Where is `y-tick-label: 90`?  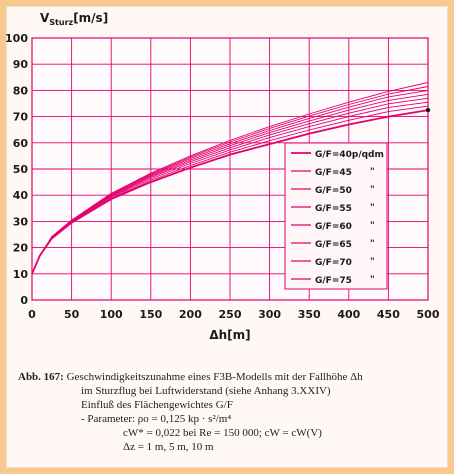 y-tick-label: 90 is located at coordinates (21, 64).